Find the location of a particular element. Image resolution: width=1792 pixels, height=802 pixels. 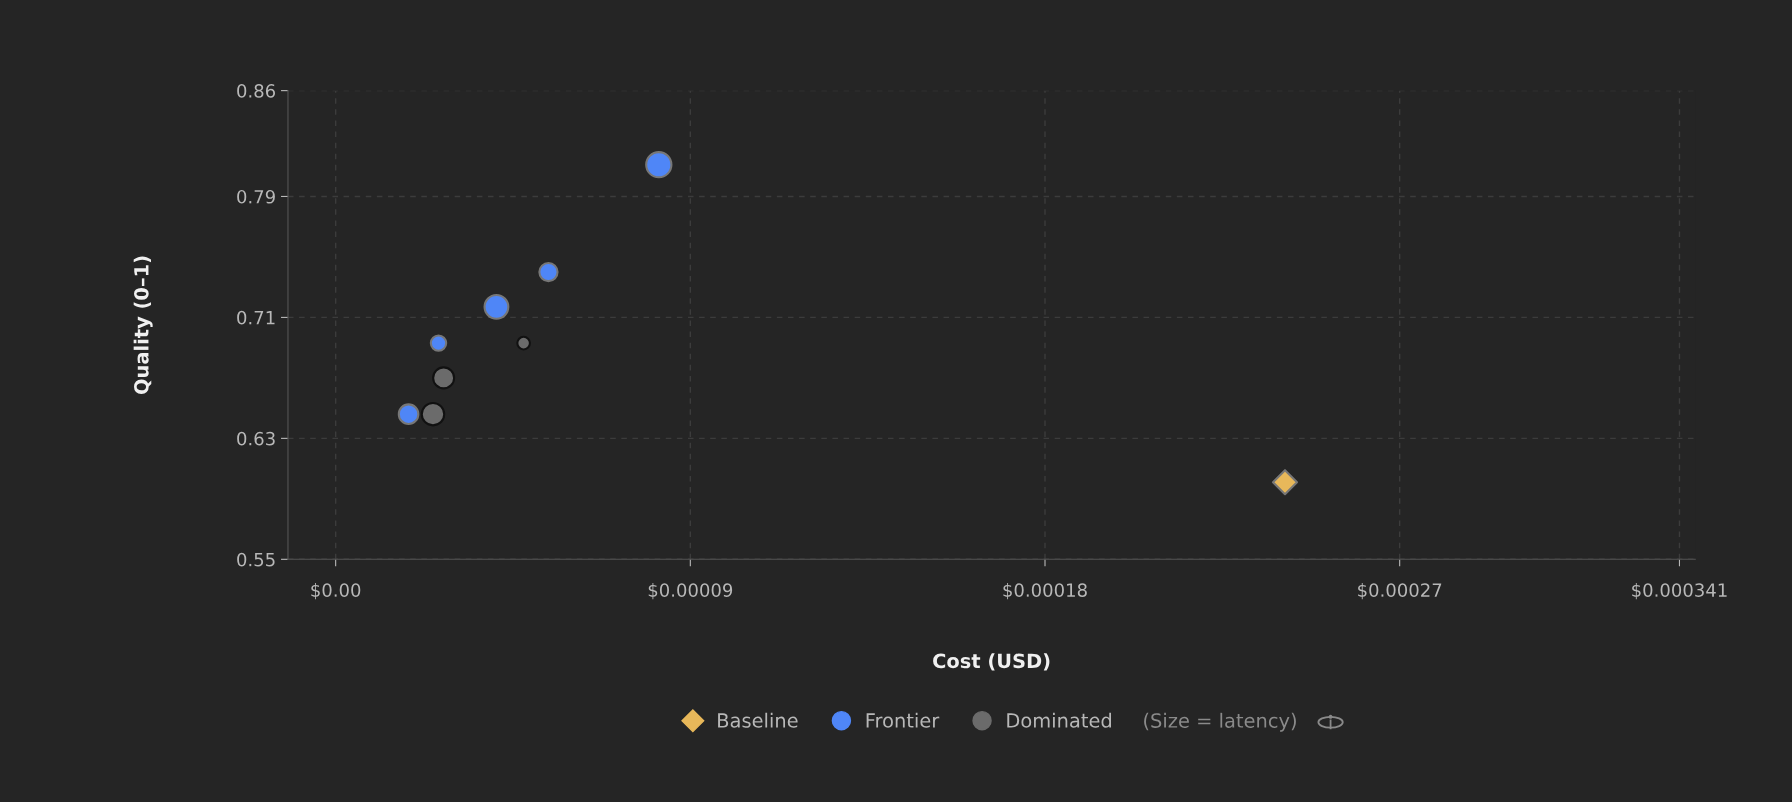

y-tick-label: 0.63 is located at coordinates (256, 438).